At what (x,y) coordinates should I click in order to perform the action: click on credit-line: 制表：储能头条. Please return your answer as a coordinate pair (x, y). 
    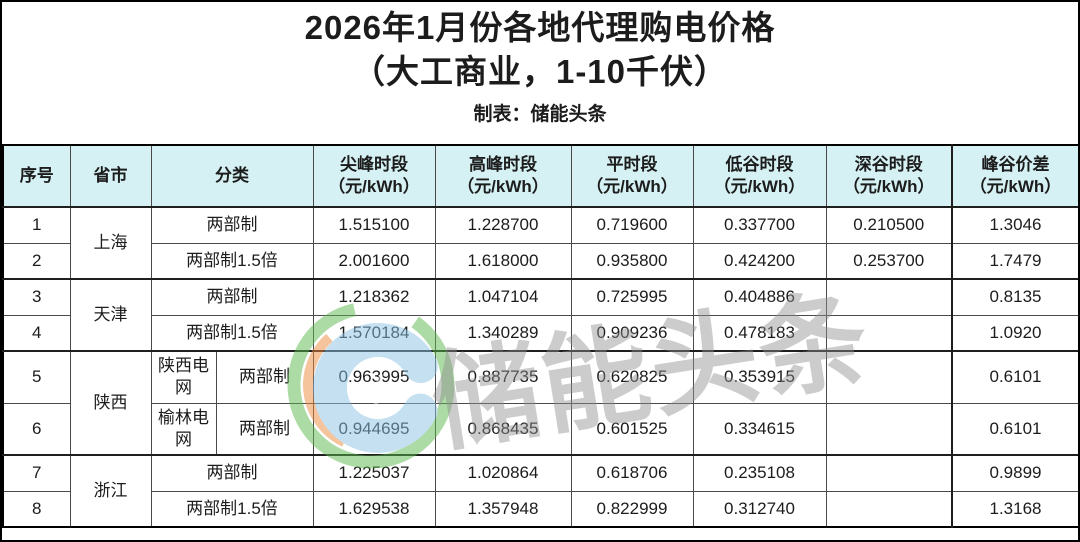
    Looking at the image, I should click on (540, 114).